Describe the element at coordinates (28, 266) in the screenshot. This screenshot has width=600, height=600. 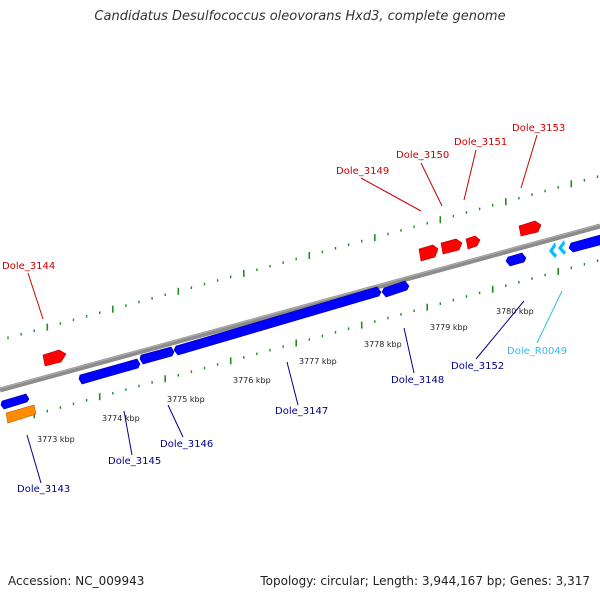
I see `gene-label-dole-3144: Dole_3144` at that location.